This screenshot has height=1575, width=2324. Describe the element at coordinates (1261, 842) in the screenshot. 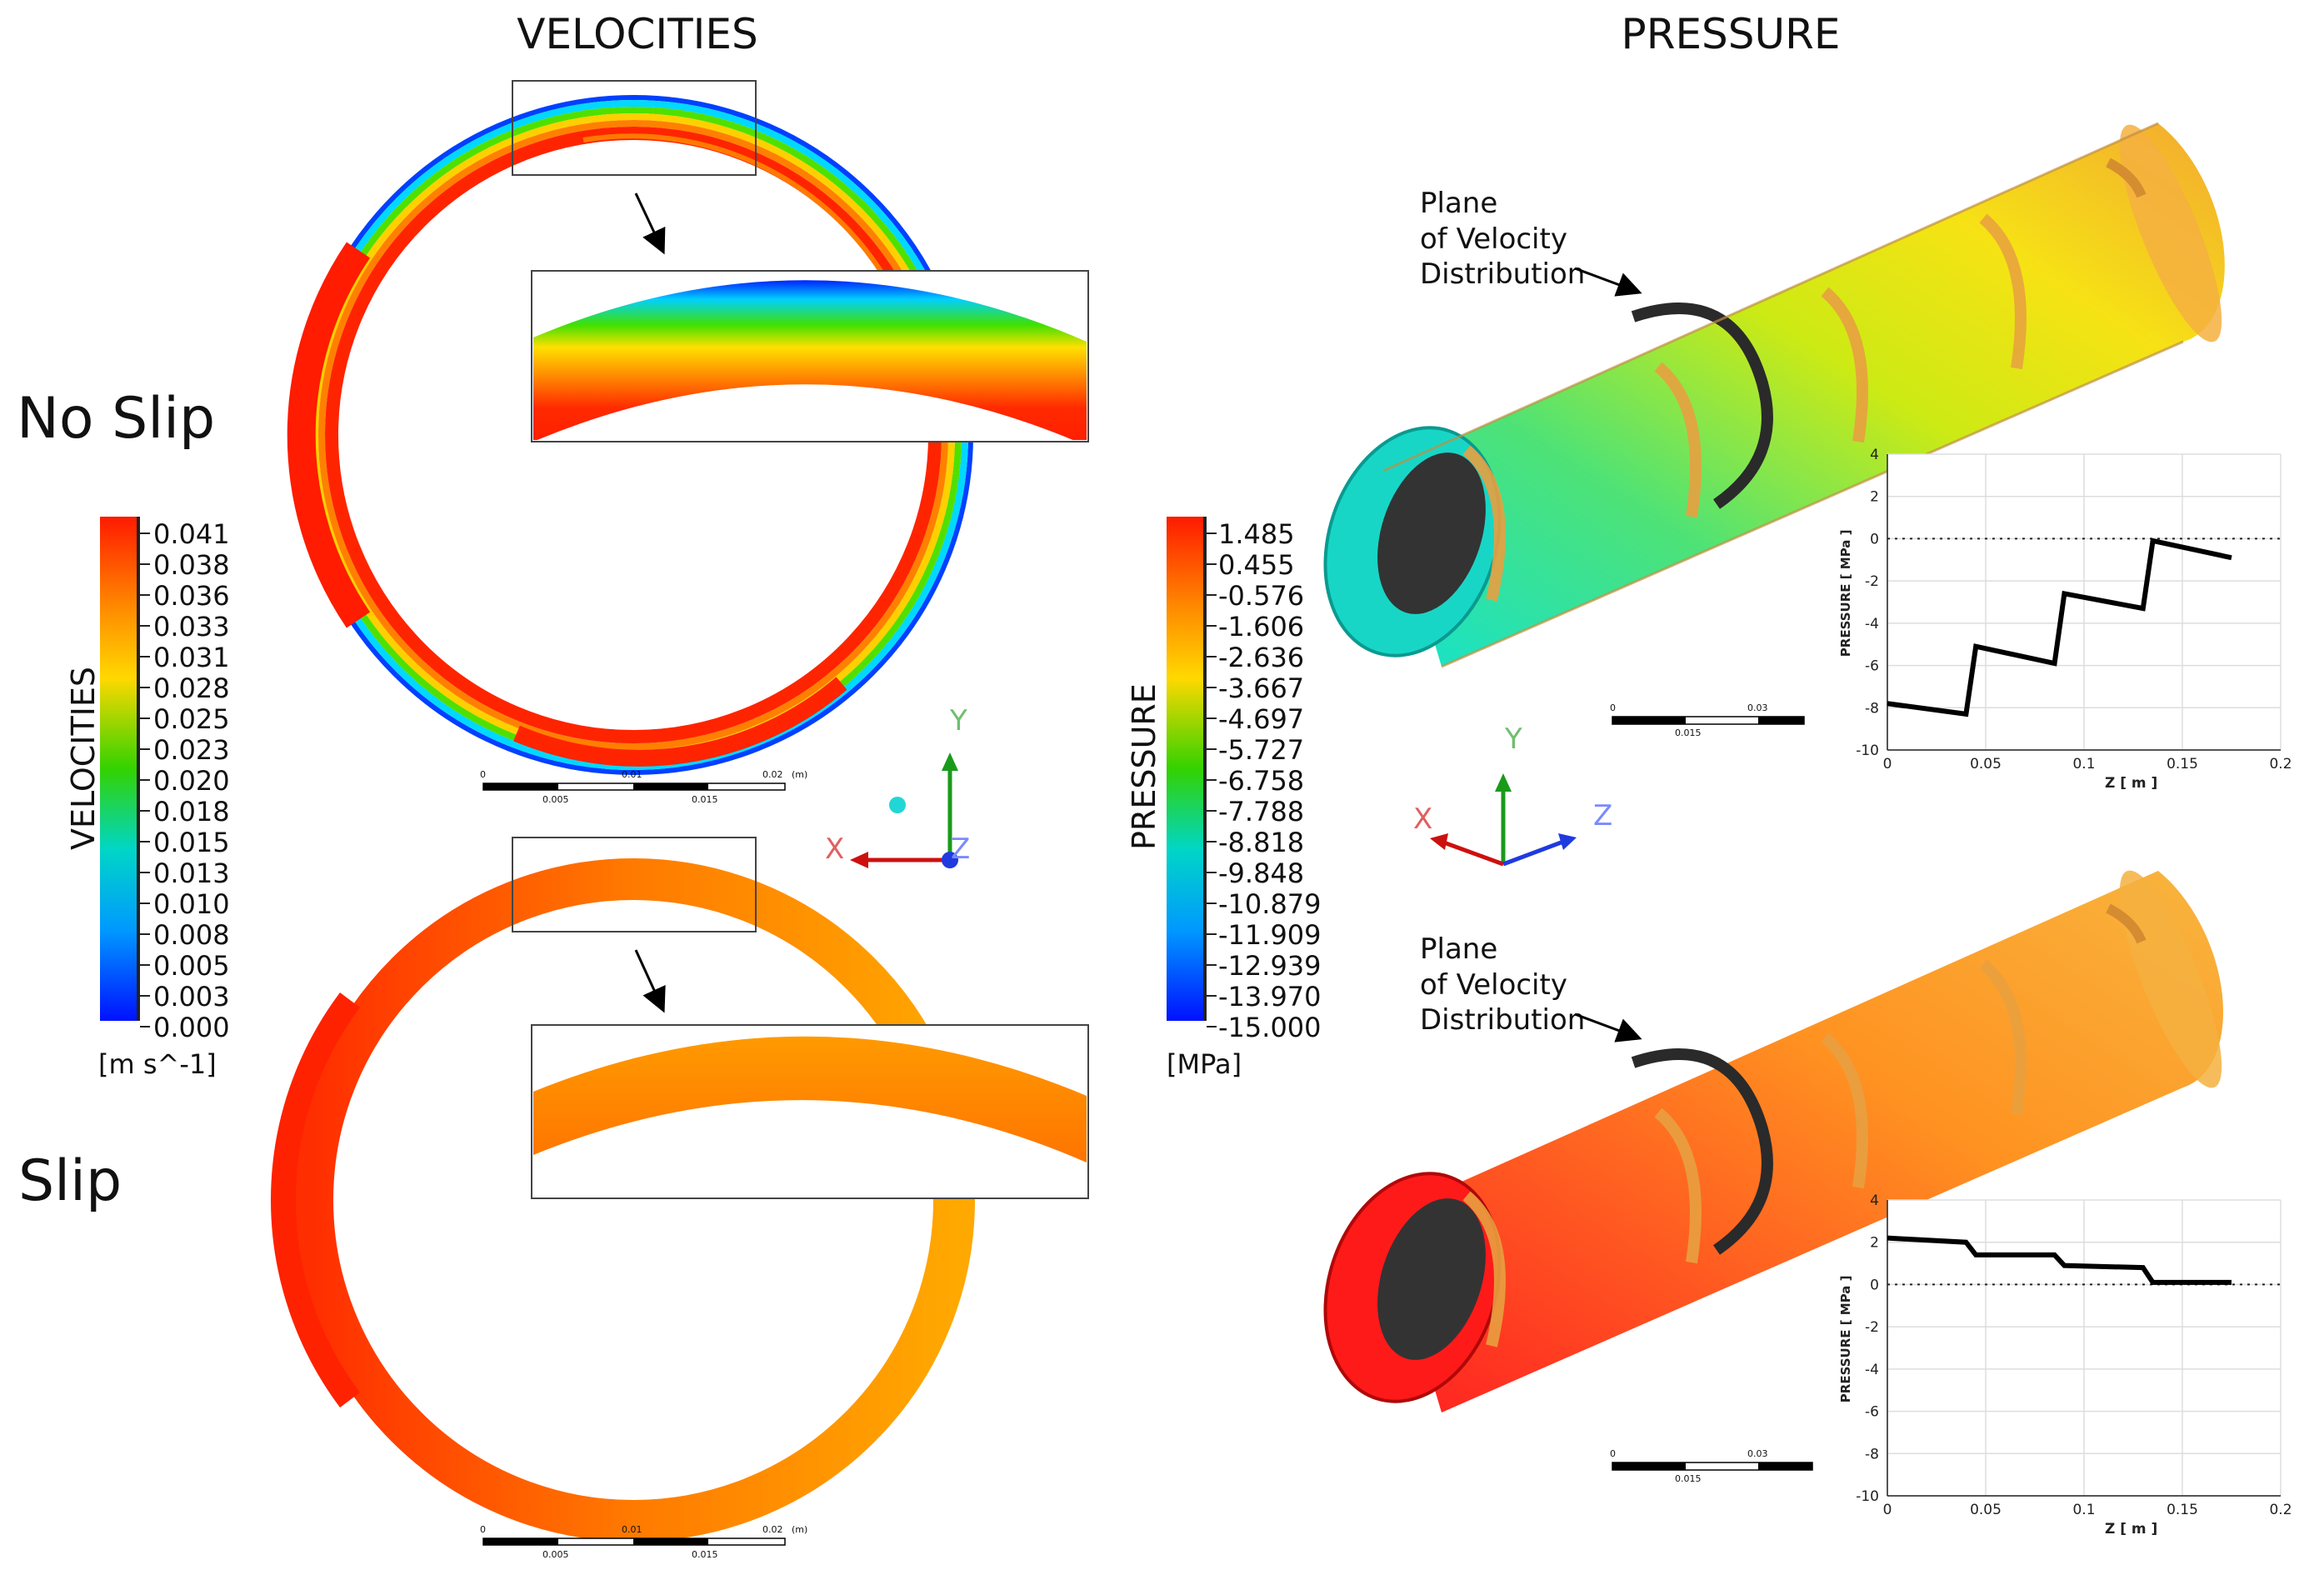

I see `pressure-legend-tick-label: -8.818` at that location.